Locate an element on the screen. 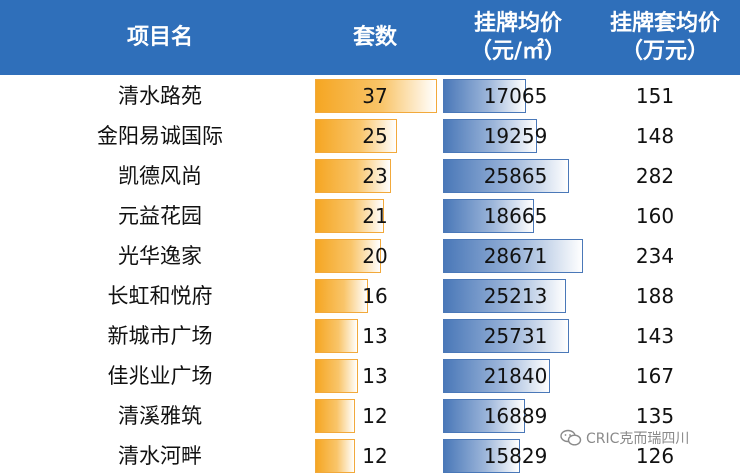  table-row: 清水路苑 37 17065 151 is located at coordinates (370, 96).